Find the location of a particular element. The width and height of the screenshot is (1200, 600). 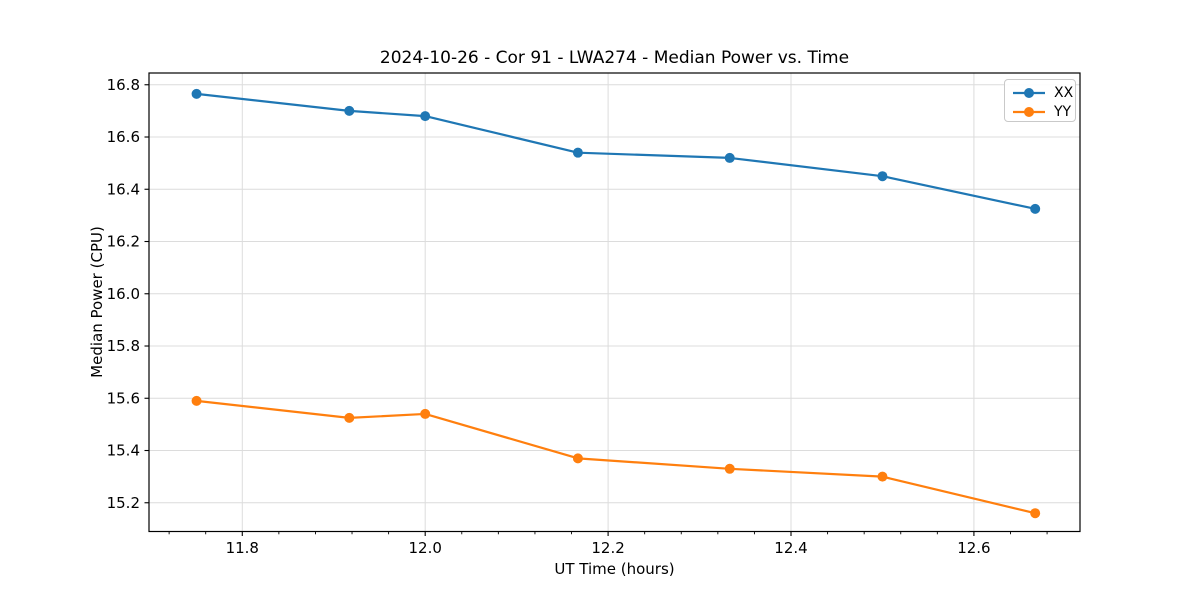

y-tick-label: 15.4 is located at coordinates (123, 451).